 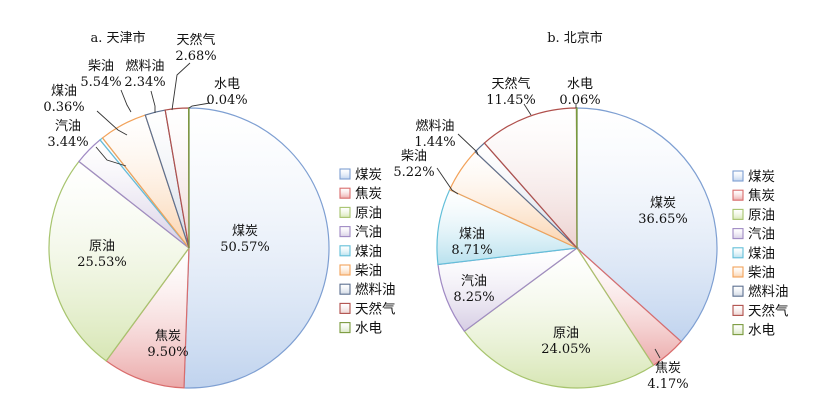 What do you see at coordinates (575, 38) in the screenshot?
I see `chart-title-beijing: b. 北京市` at bounding box center [575, 38].